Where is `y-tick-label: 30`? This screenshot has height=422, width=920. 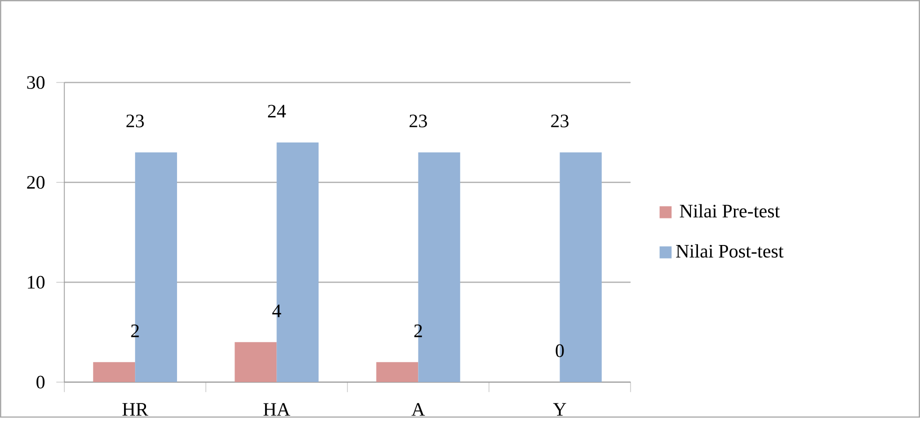
y-tick-label: 30 is located at coordinates (36, 82).